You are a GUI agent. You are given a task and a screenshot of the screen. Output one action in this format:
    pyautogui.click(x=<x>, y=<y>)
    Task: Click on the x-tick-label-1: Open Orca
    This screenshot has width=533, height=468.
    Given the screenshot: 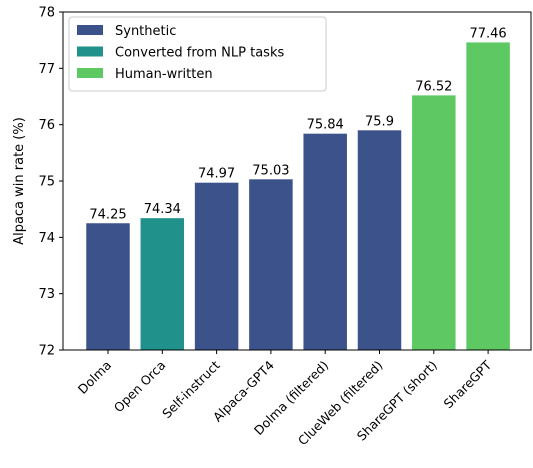 What is the action you would take?
    pyautogui.click(x=140, y=387)
    